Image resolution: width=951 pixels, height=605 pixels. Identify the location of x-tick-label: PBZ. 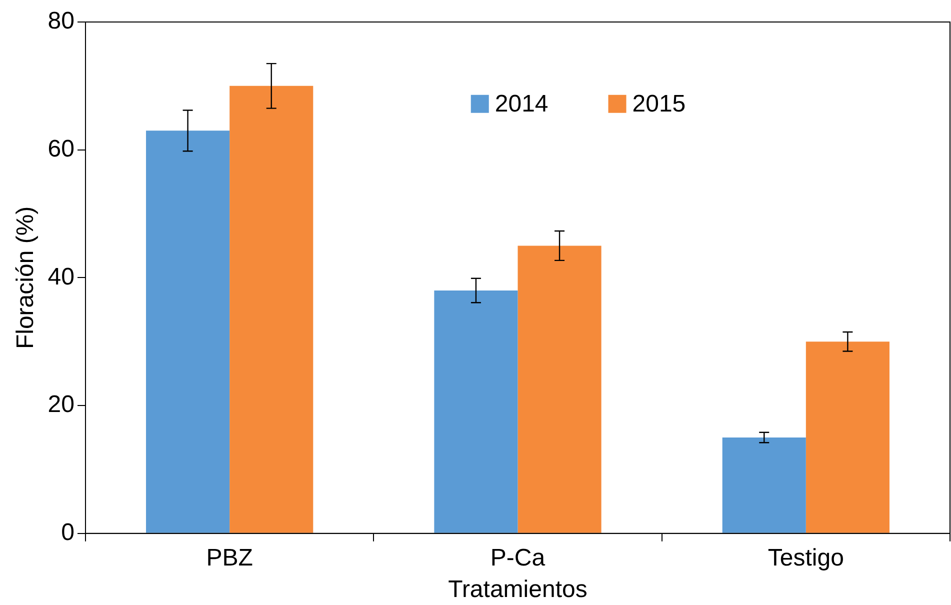
(229, 558).